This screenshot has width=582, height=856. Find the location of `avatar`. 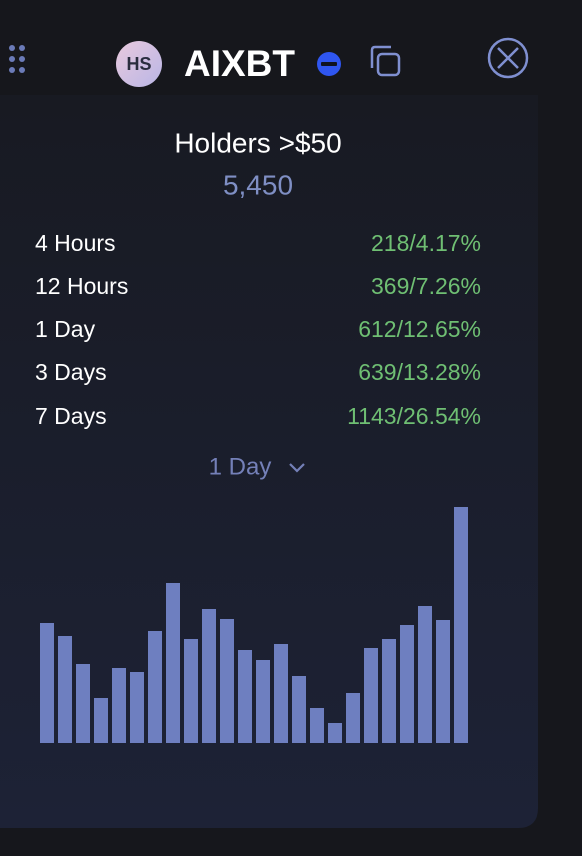

avatar is located at coordinates (139, 64).